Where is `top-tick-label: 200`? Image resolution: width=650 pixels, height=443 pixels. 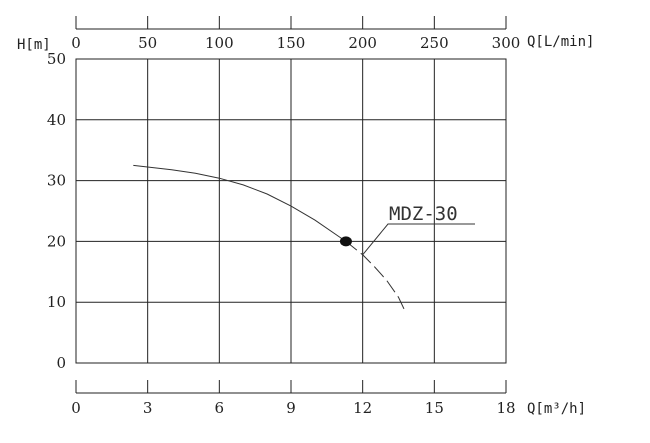 top-tick-label: 200 is located at coordinates (362, 43).